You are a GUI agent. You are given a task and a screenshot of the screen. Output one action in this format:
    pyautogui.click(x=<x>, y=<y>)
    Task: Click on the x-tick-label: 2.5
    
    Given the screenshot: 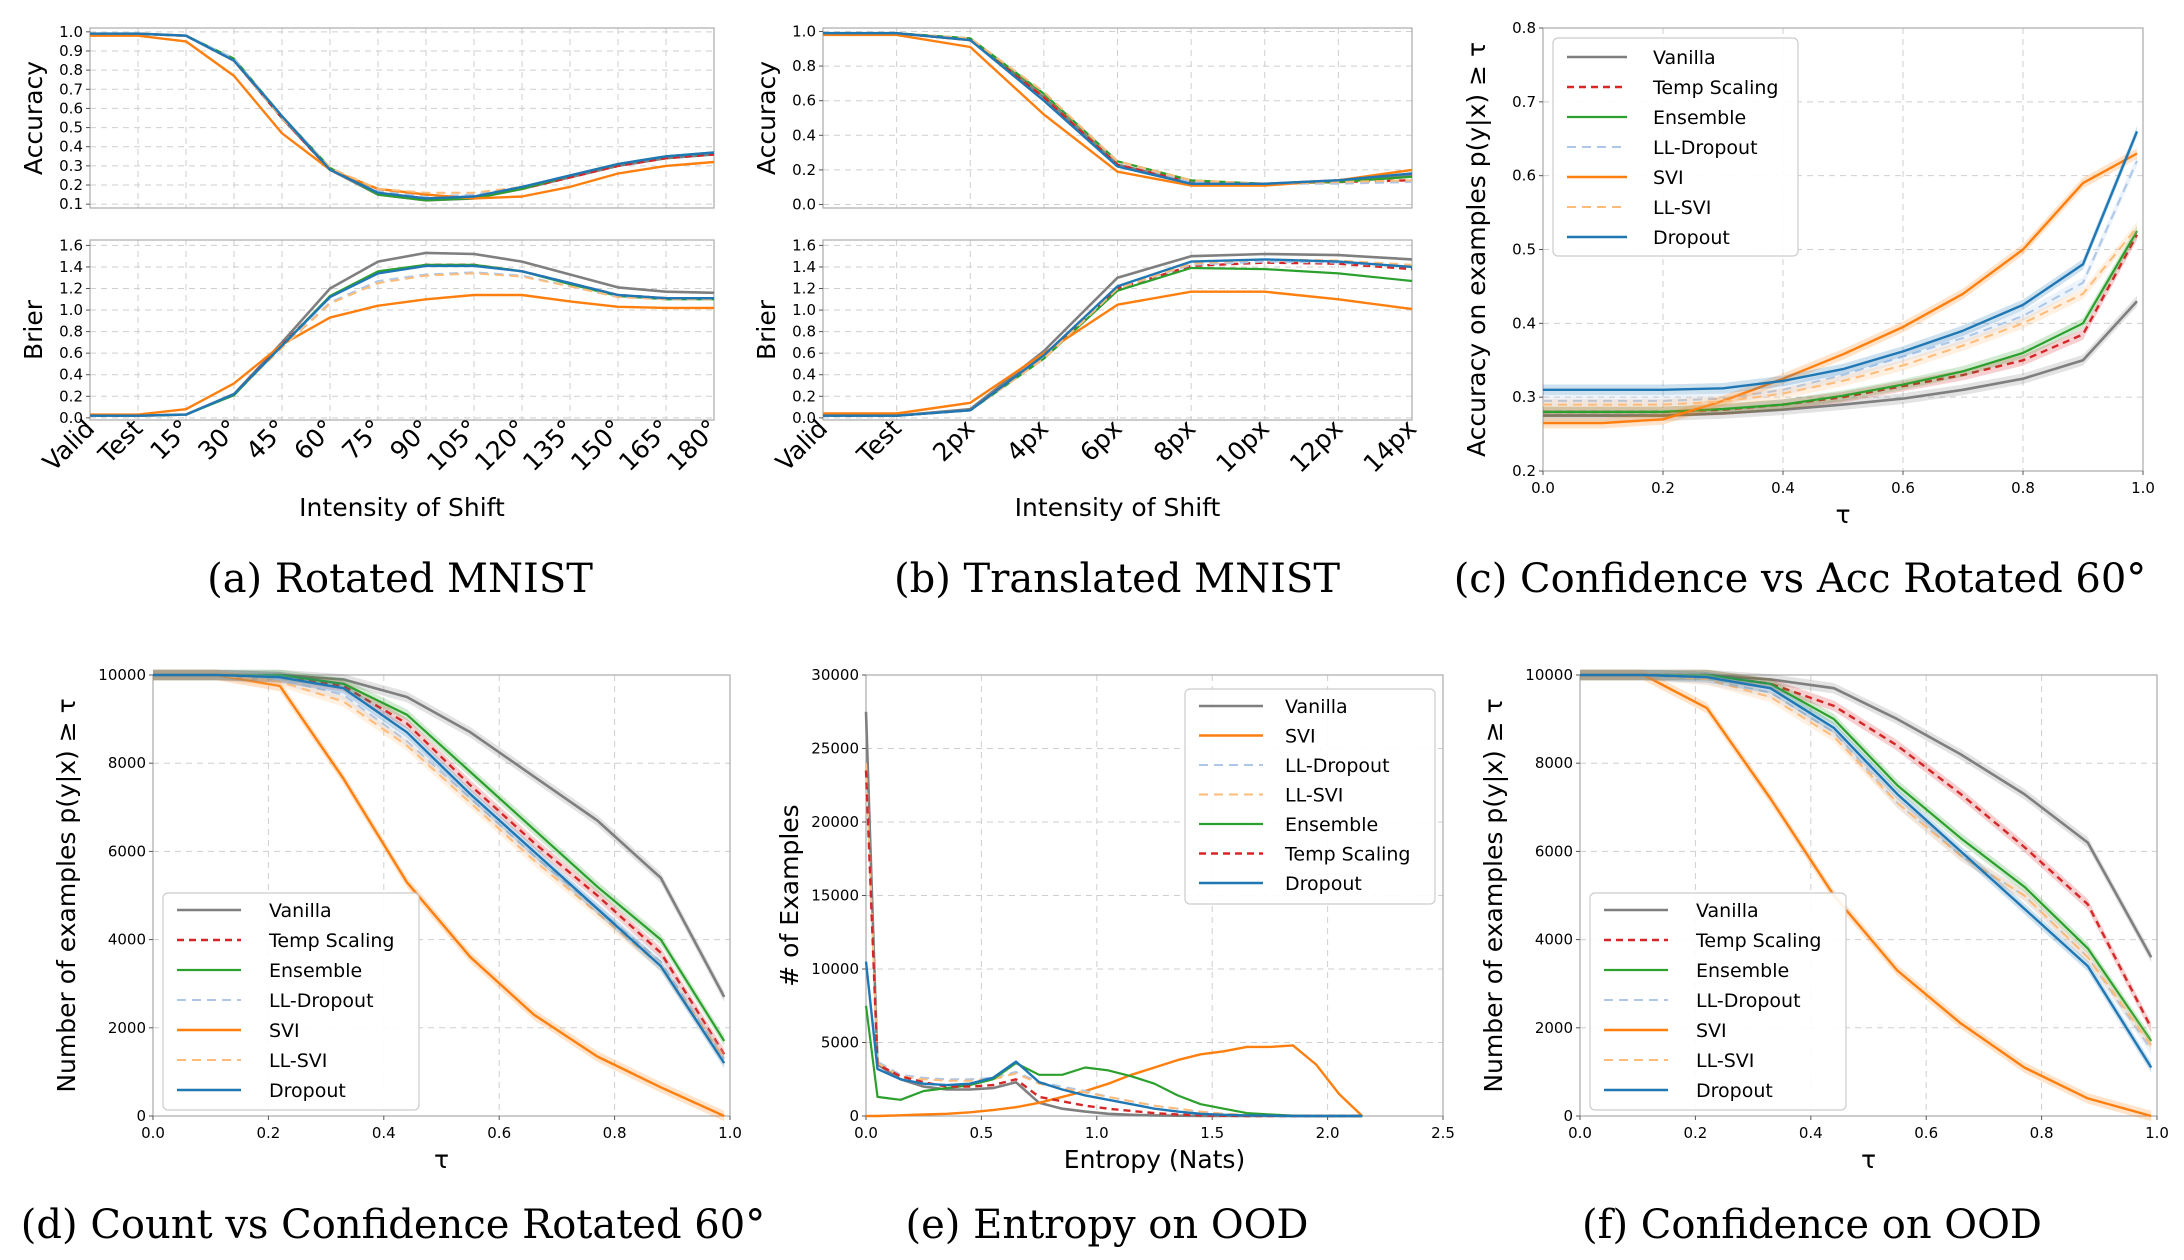 What is the action you would take?
    pyautogui.click(x=1443, y=1133)
    